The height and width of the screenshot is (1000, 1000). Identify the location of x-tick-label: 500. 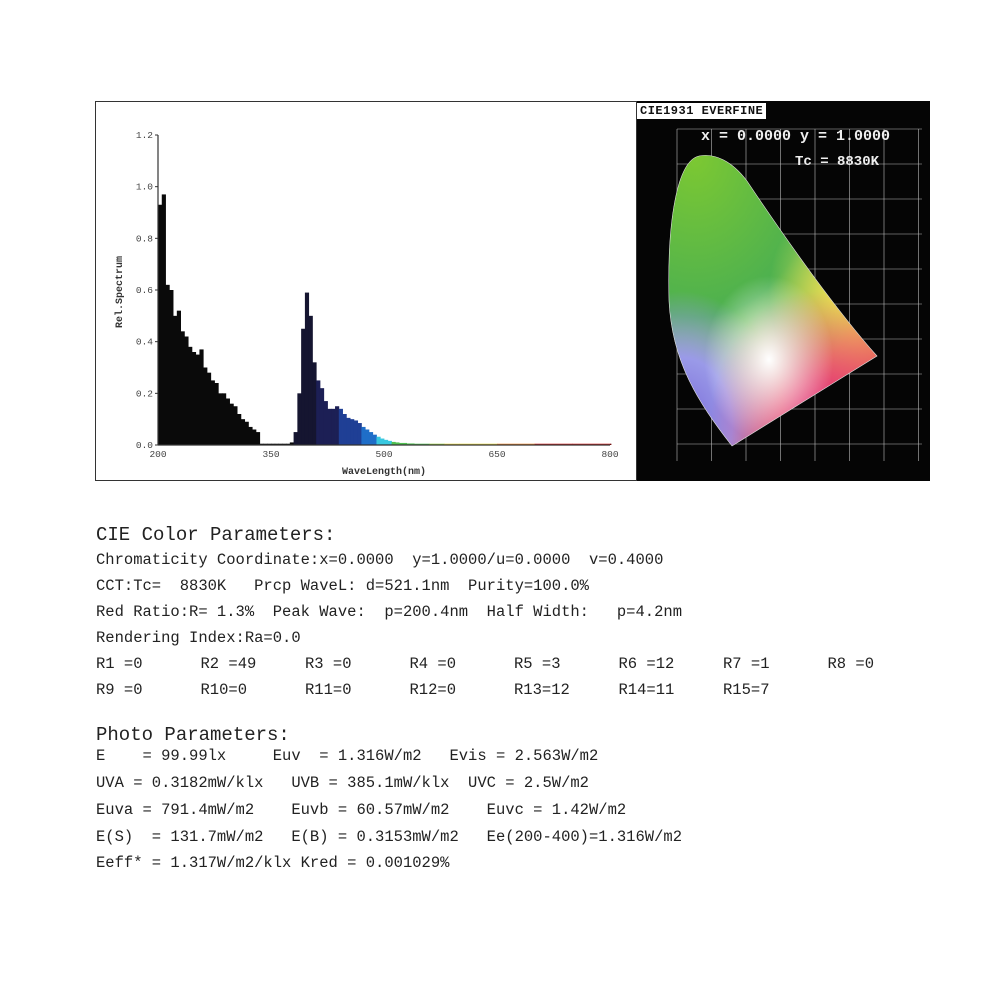
(383, 454).